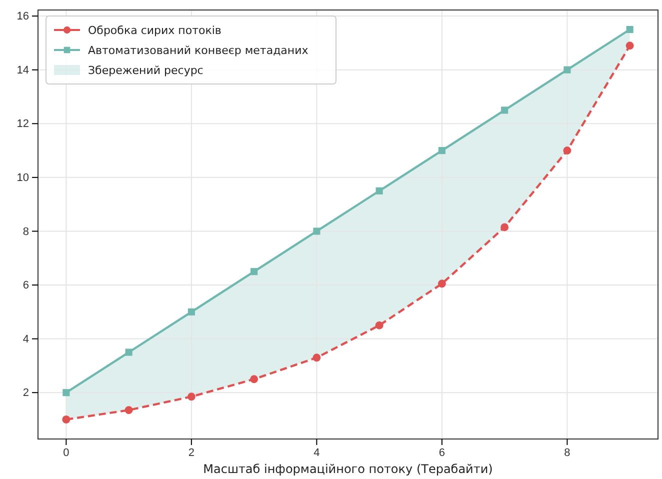 The height and width of the screenshot is (479, 662). I want to click on y-tick-label: 6, so click(25, 286).